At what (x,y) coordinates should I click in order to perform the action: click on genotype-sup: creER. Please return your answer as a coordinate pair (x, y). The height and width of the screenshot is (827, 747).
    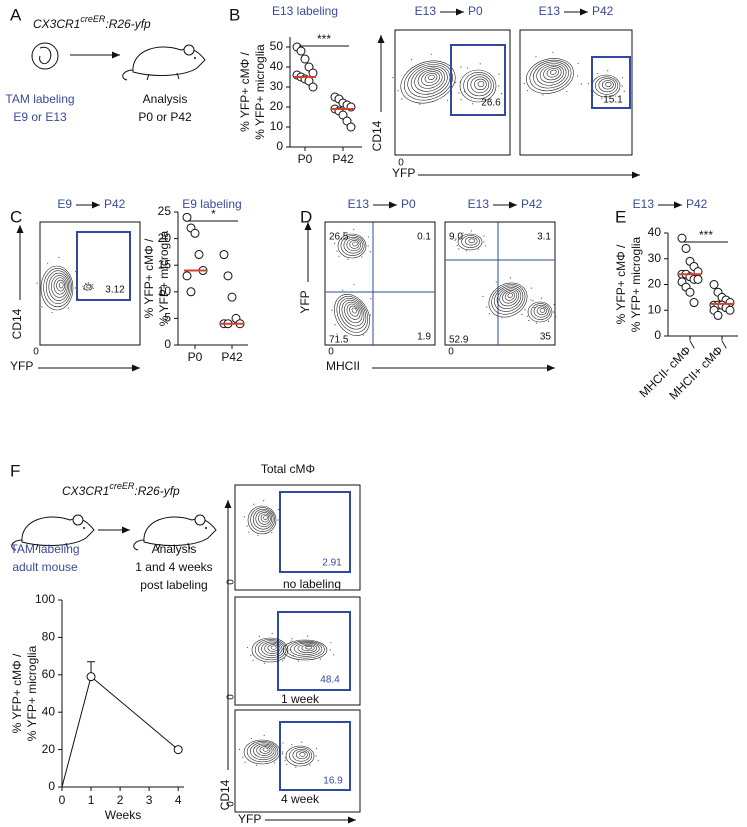
    Looking at the image, I should click on (93, 19).